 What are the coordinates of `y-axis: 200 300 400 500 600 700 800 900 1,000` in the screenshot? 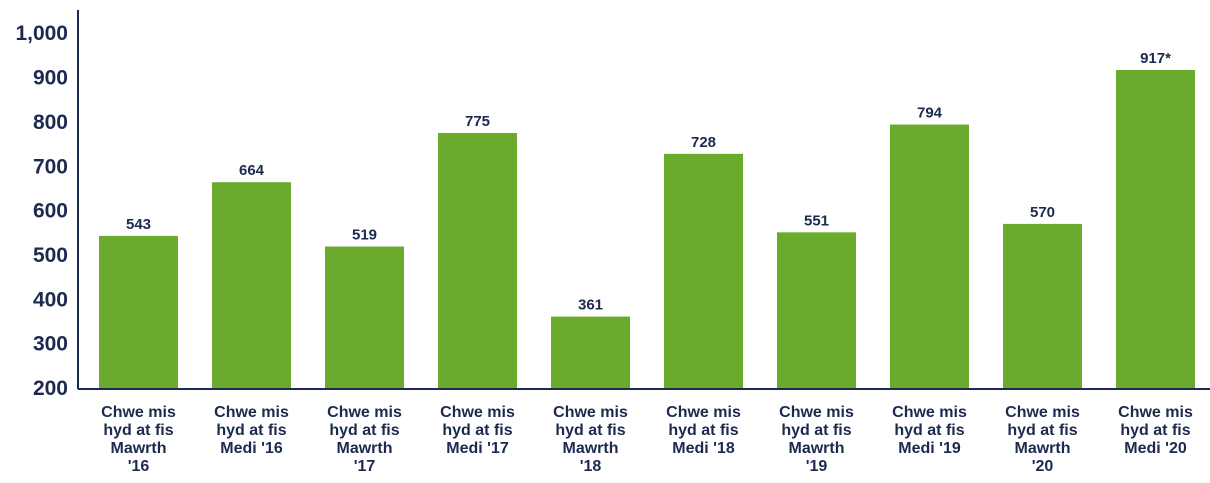 It's located at (47, 205).